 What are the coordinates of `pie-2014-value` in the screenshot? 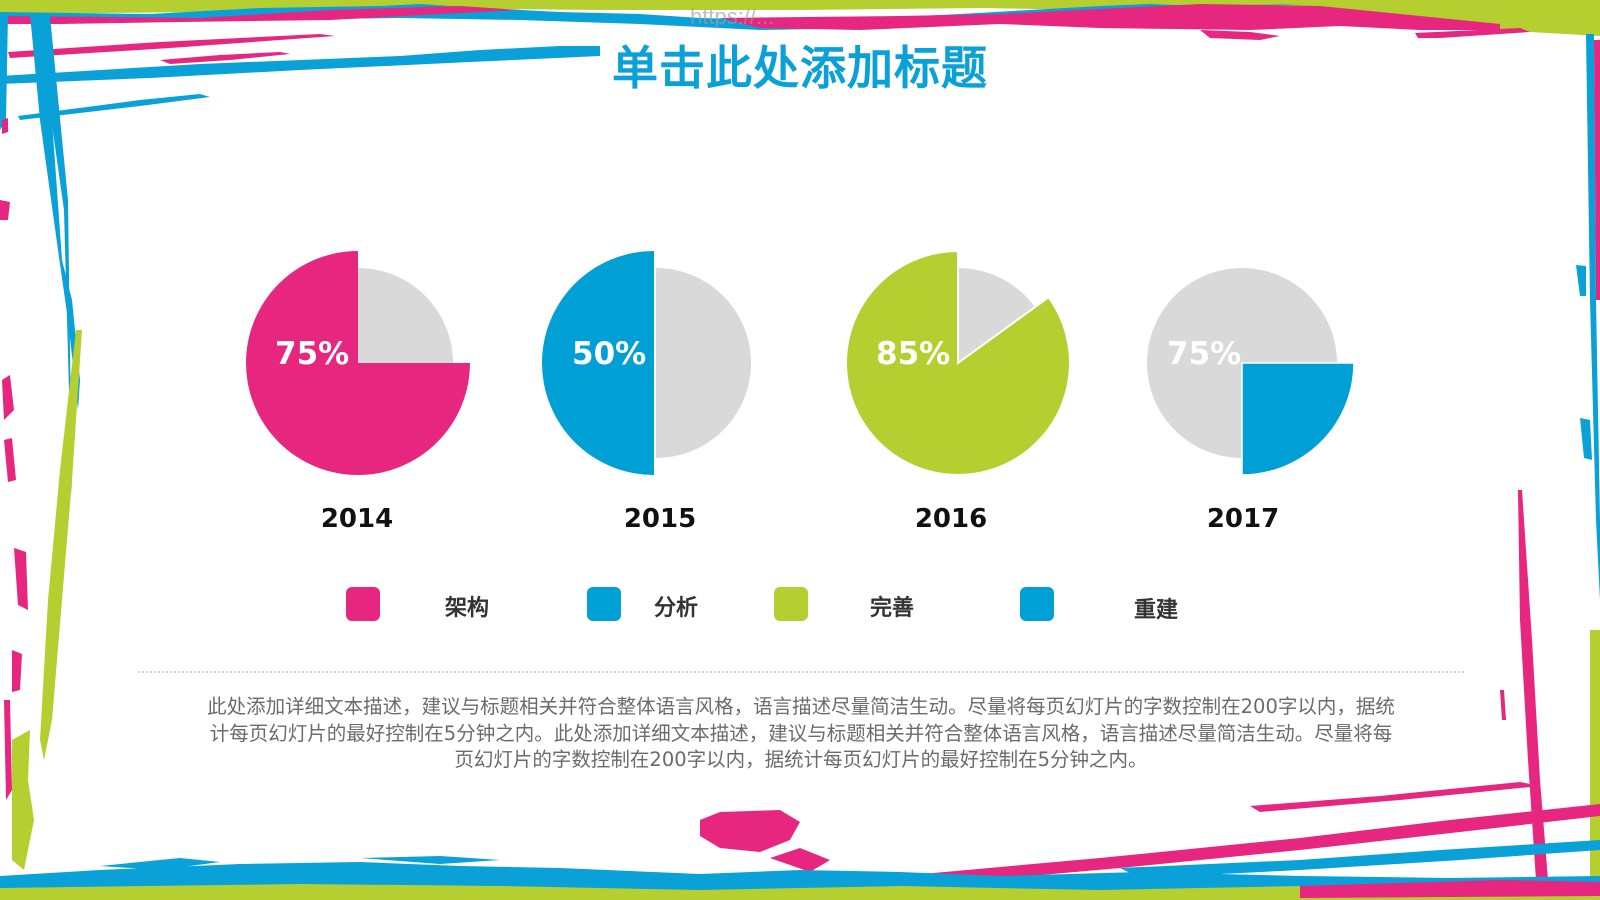 It's located at (358, 363).